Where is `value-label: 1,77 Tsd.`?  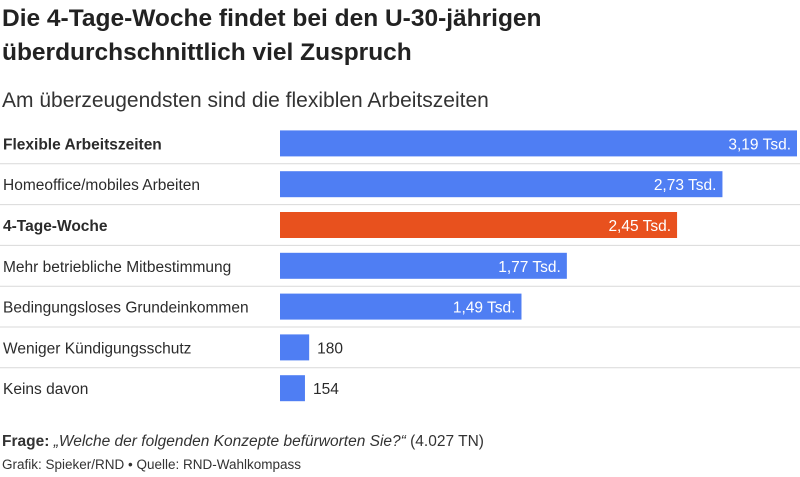 value-label: 1,77 Tsd. is located at coordinates (529, 267).